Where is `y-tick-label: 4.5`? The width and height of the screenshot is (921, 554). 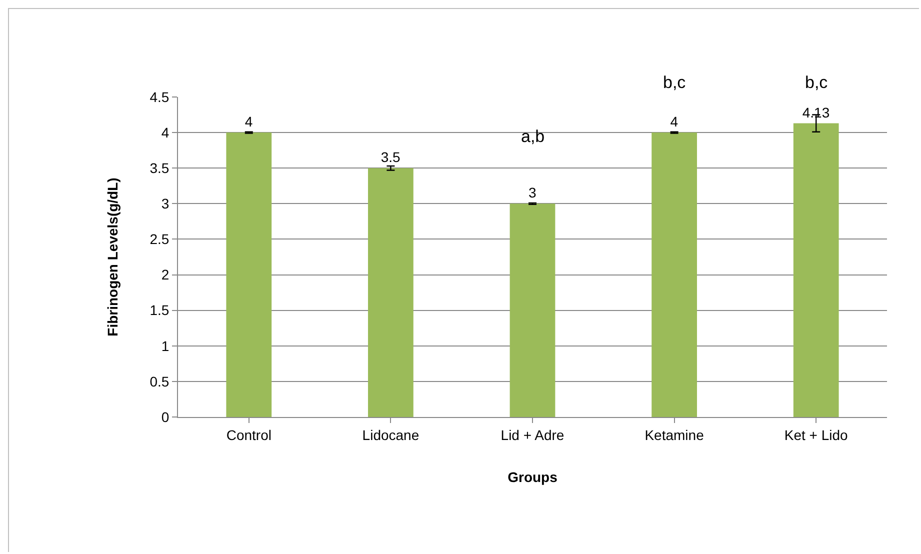
y-tick-label: 4.5 is located at coordinates (160, 96).